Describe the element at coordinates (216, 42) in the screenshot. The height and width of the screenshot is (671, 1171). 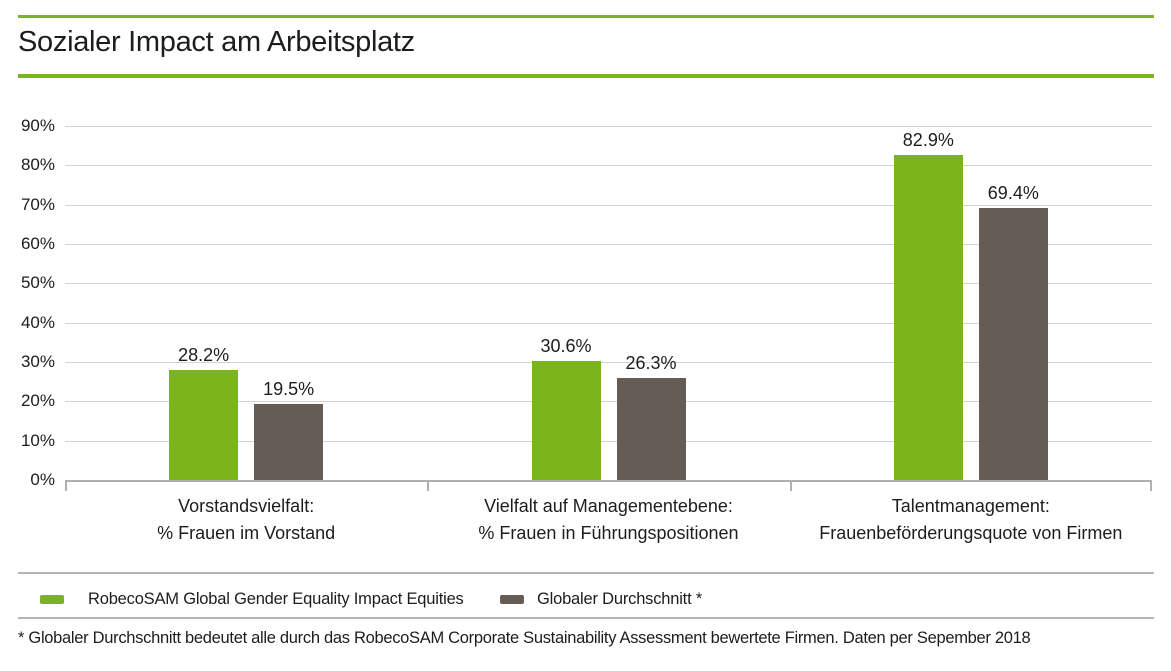
I see `page-title: Sozialer Impact am Arbeitsplatz` at that location.